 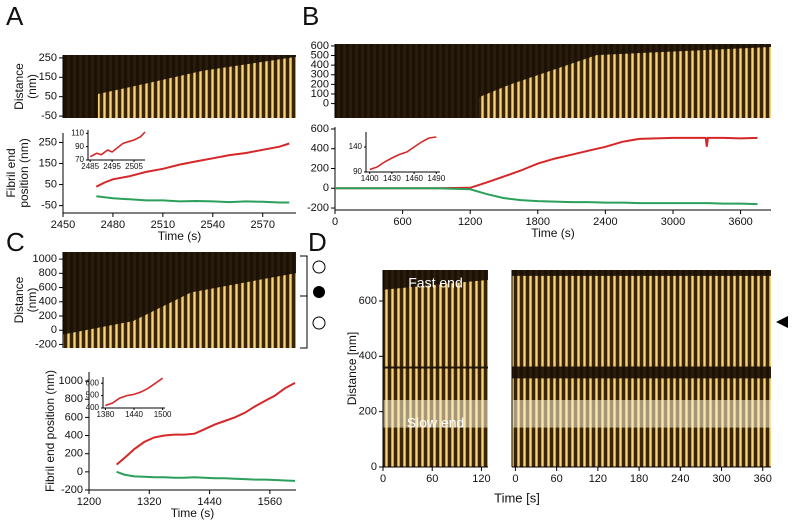 I want to click on y-tick-label: 140, so click(x=356, y=146).